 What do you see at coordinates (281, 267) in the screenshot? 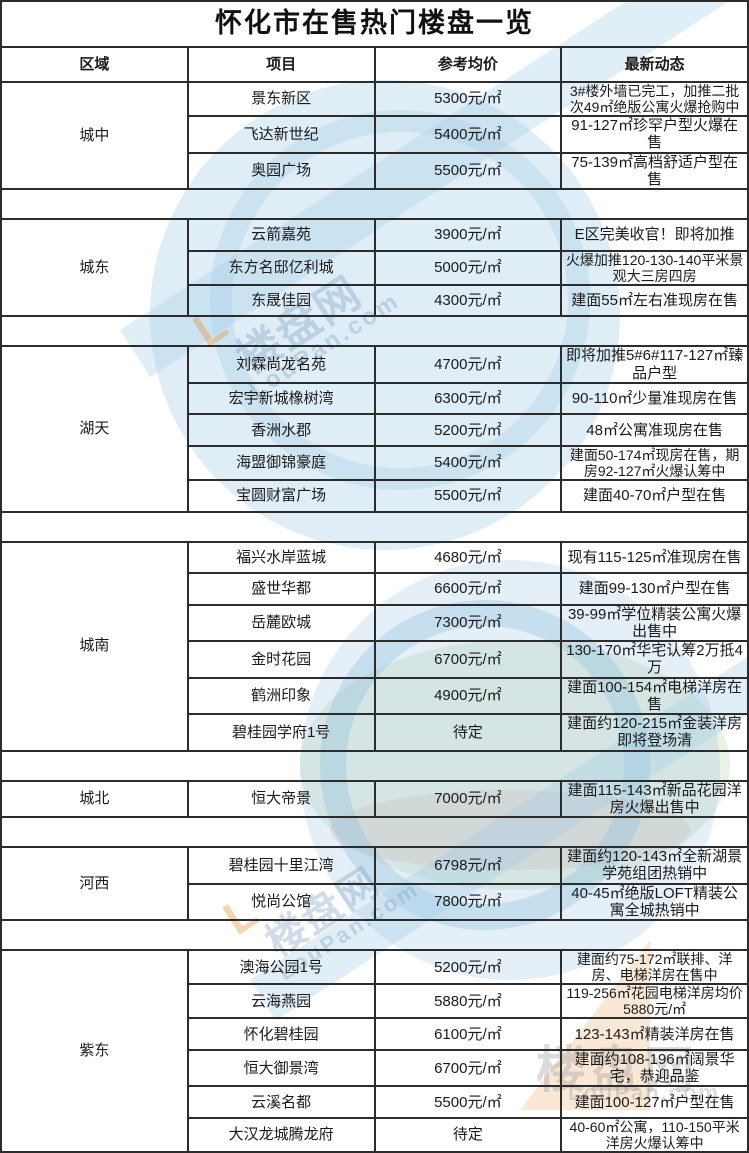
I see `project-name-cell: 东方名邸亿利城` at bounding box center [281, 267].